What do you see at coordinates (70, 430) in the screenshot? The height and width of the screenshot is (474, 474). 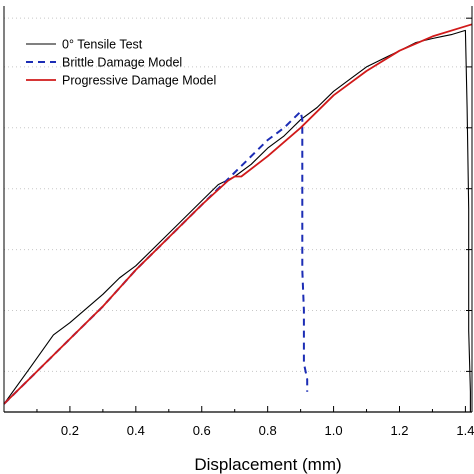 I see `x-tick-label-0: 0.2` at bounding box center [70, 430].